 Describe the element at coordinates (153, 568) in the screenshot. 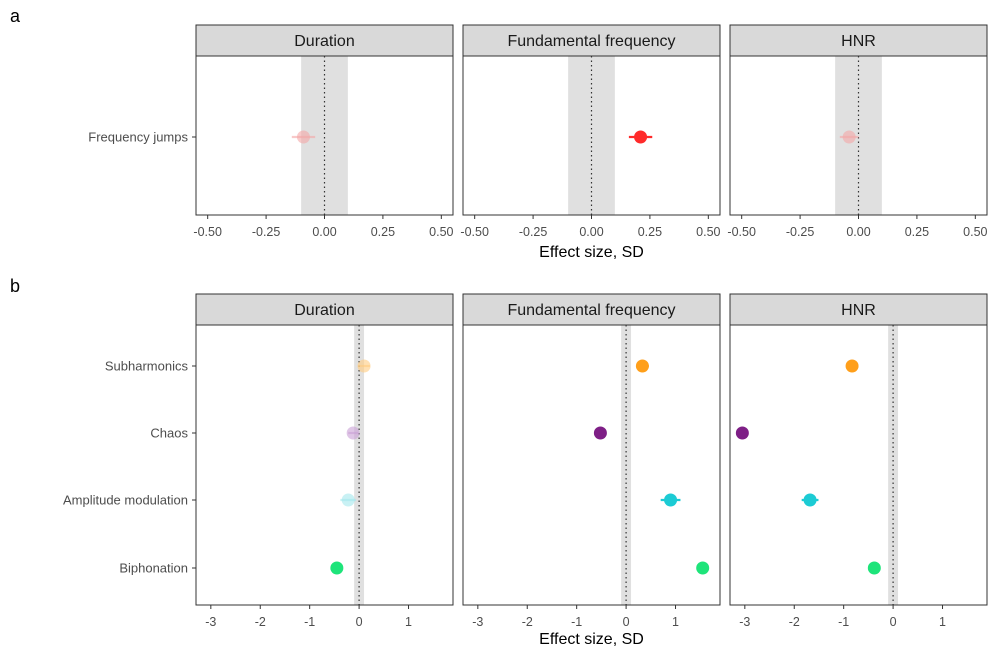

I see `y-tick-label: Biphonation` at that location.